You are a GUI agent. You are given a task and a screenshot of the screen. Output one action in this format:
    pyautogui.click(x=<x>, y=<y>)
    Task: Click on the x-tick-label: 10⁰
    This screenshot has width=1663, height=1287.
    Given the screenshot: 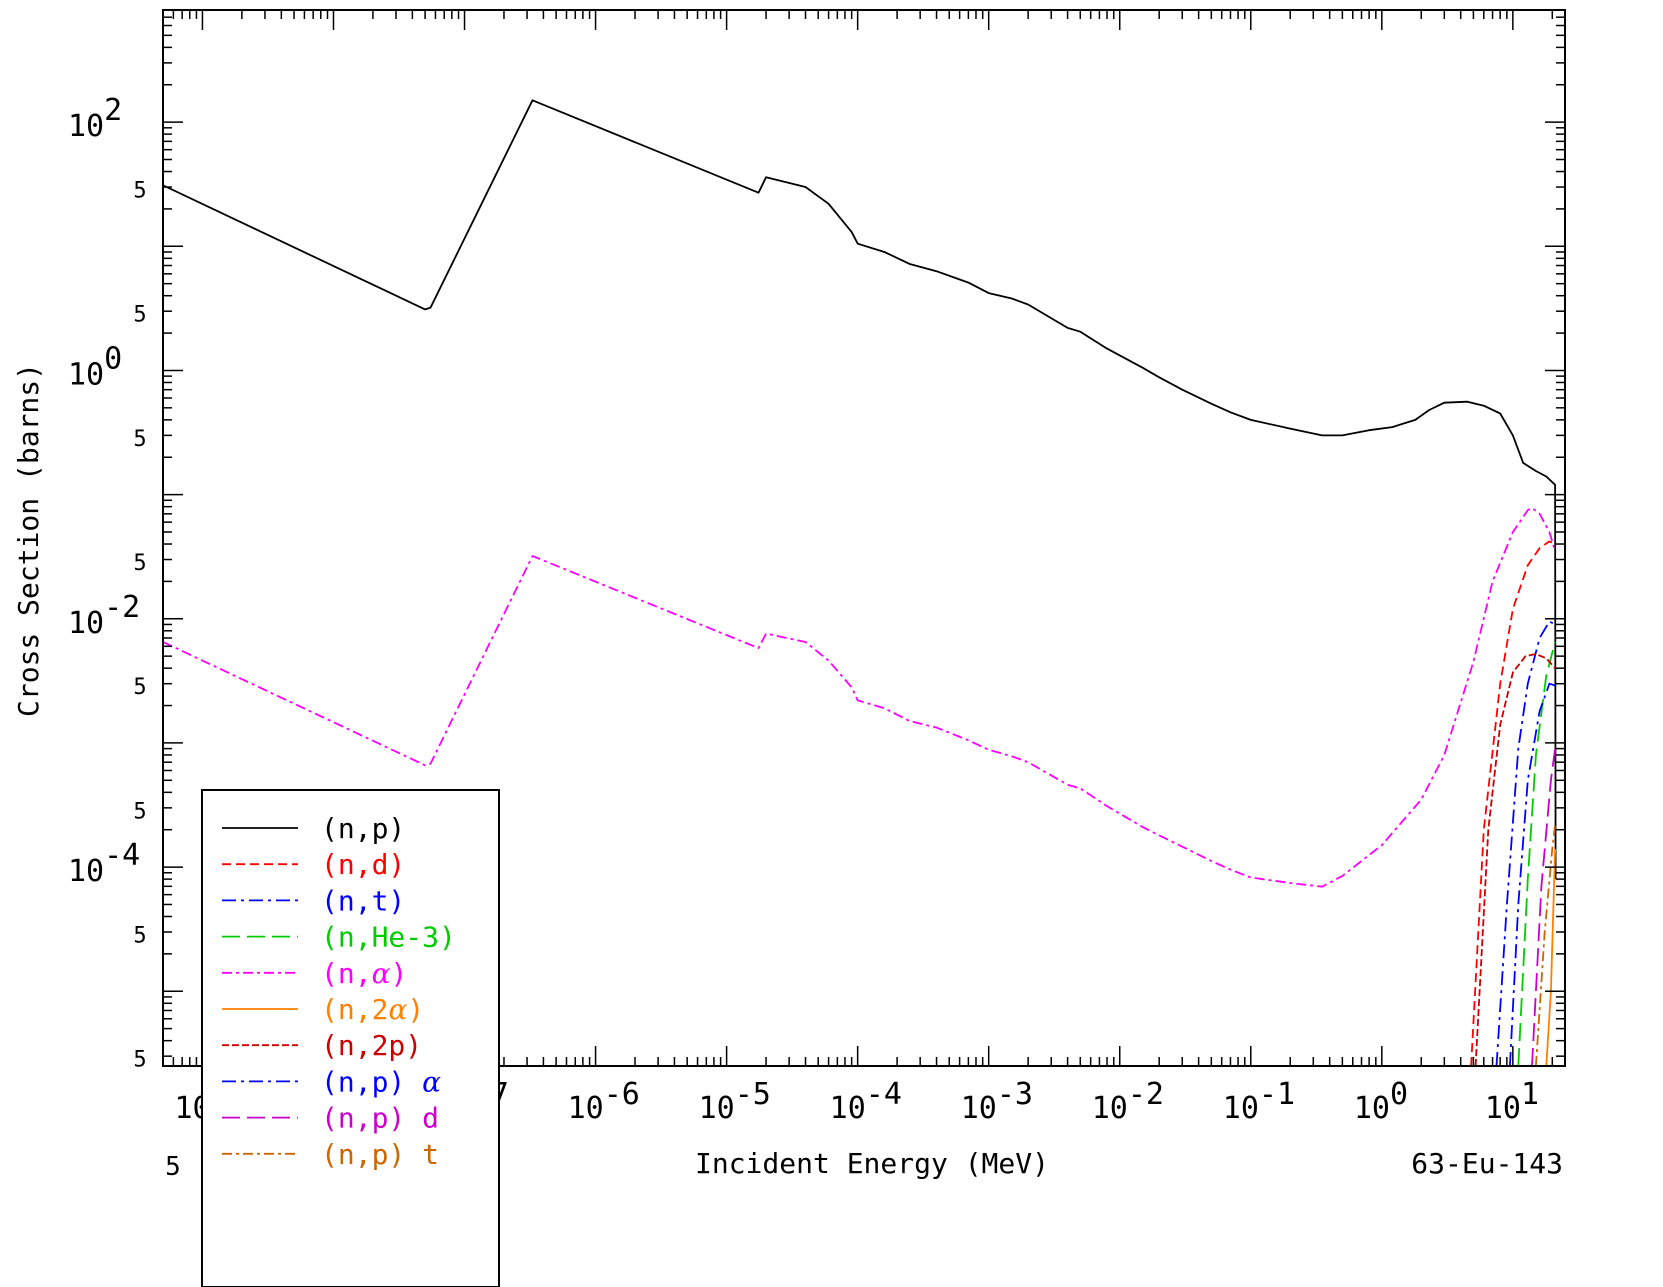 What is the action you would take?
    pyautogui.click(x=1381, y=1101)
    